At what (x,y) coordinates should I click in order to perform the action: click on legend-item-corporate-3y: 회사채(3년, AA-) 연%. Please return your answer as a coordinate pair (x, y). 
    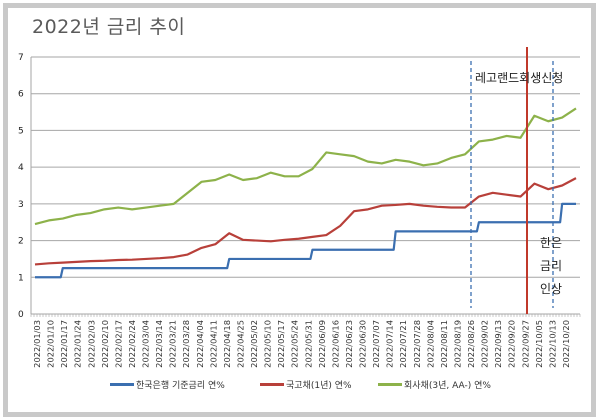
    Looking at the image, I should click on (434, 384).